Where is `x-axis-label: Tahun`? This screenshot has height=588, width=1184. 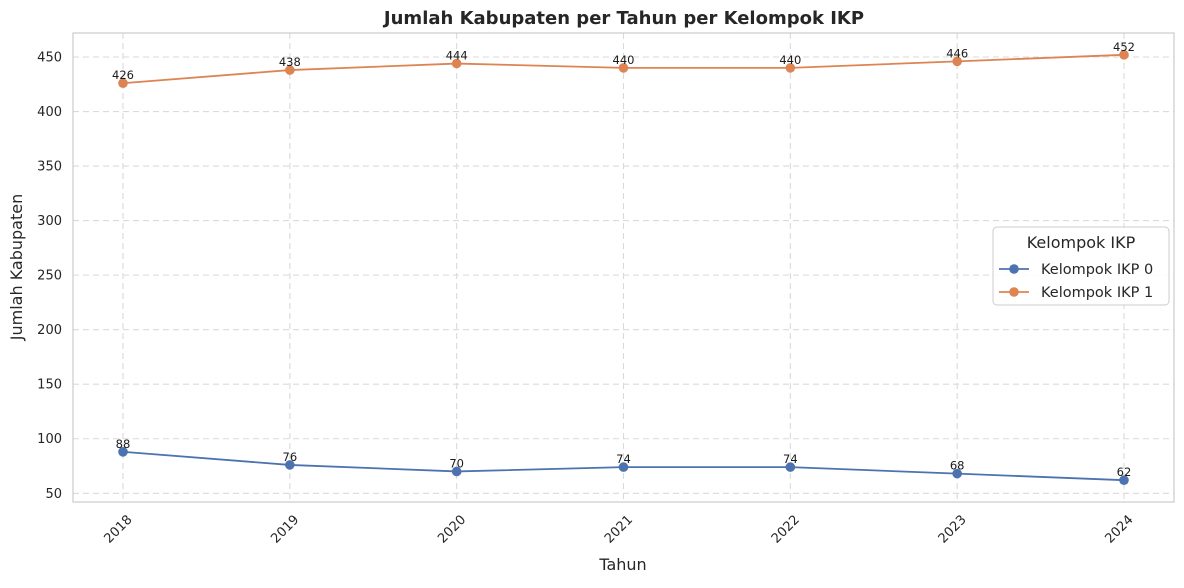 x-axis-label: Tahun is located at coordinates (622, 564).